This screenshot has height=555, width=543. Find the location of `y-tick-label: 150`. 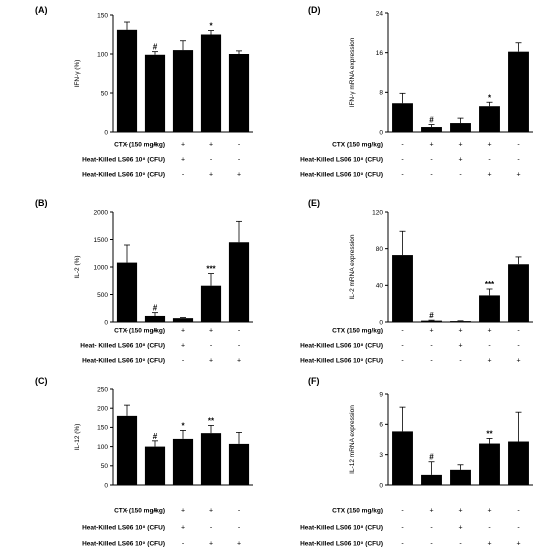

y-tick-label: 150 is located at coordinates (102, 428).